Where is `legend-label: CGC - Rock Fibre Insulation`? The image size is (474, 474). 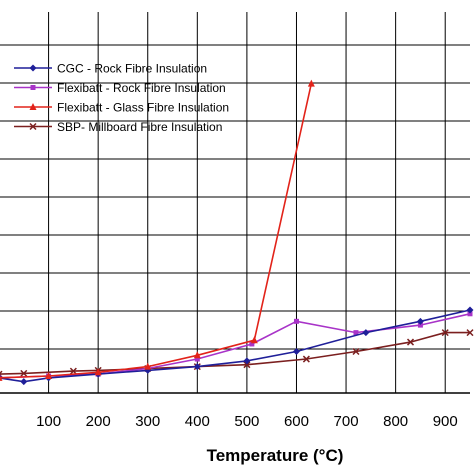
legend-label: CGC - Rock Fibre Insulation is located at coordinates (132, 69).